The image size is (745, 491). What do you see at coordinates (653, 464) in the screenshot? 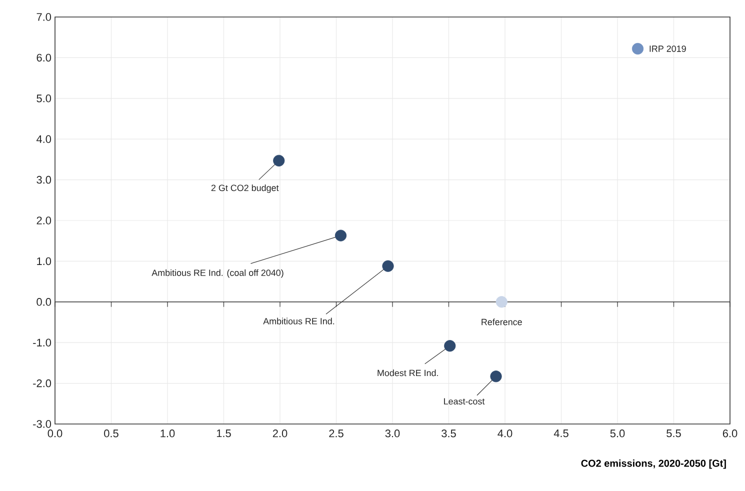
I see `x-axis-title: CO2 emissions, 2020-2050 [Gt]` at bounding box center [653, 464].